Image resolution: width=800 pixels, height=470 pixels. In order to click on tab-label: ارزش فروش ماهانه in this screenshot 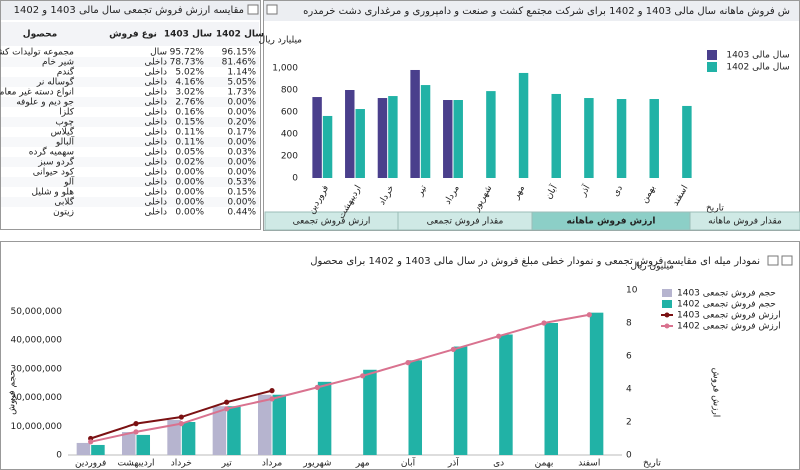, I will do `click(610, 222)`.